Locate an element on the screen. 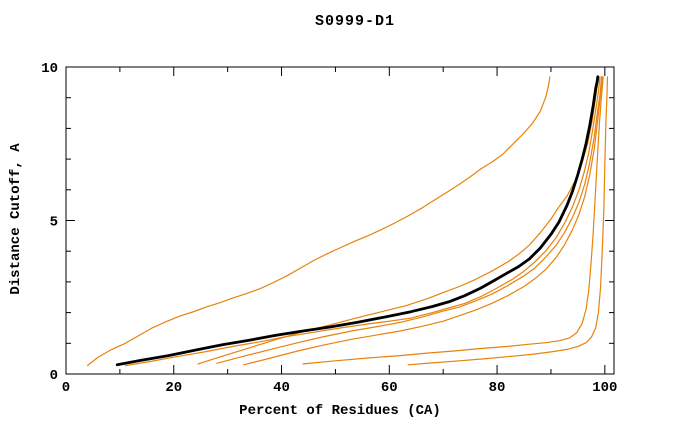  y-axis-label: Distance Cutoff, A is located at coordinates (16, 219).